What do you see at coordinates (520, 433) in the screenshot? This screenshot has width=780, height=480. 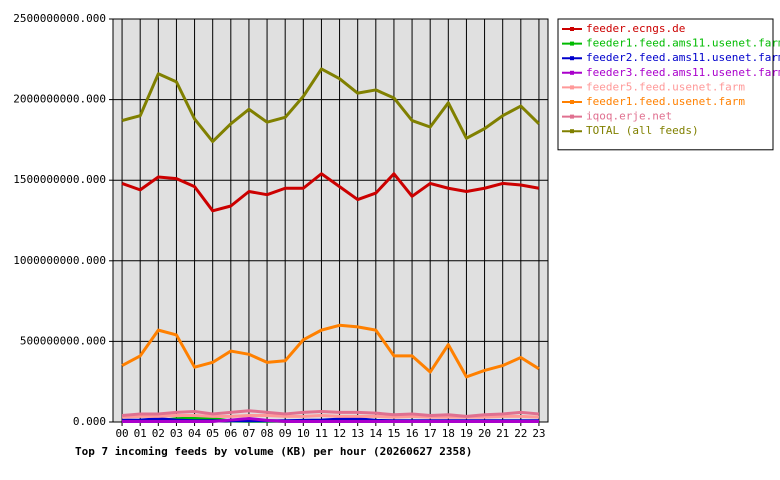 I see `x-tick-label: 22` at bounding box center [520, 433].